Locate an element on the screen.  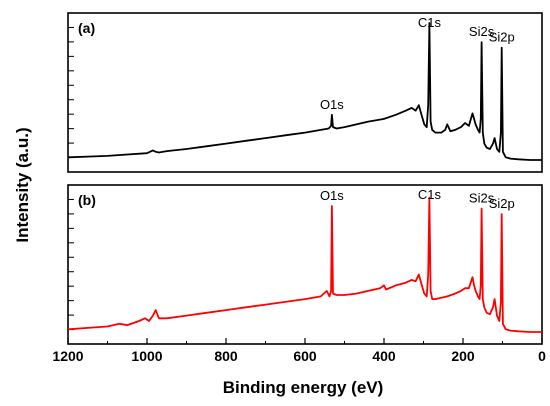
x-tick-label: 800 is located at coordinates (226, 356).